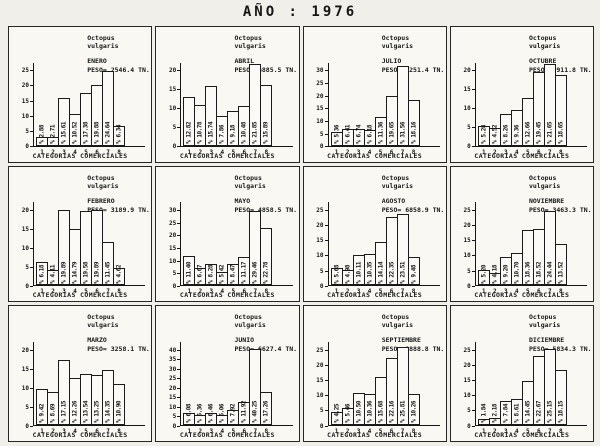  I want to click on bar-value-label: % 6.46, so click(211, 413).